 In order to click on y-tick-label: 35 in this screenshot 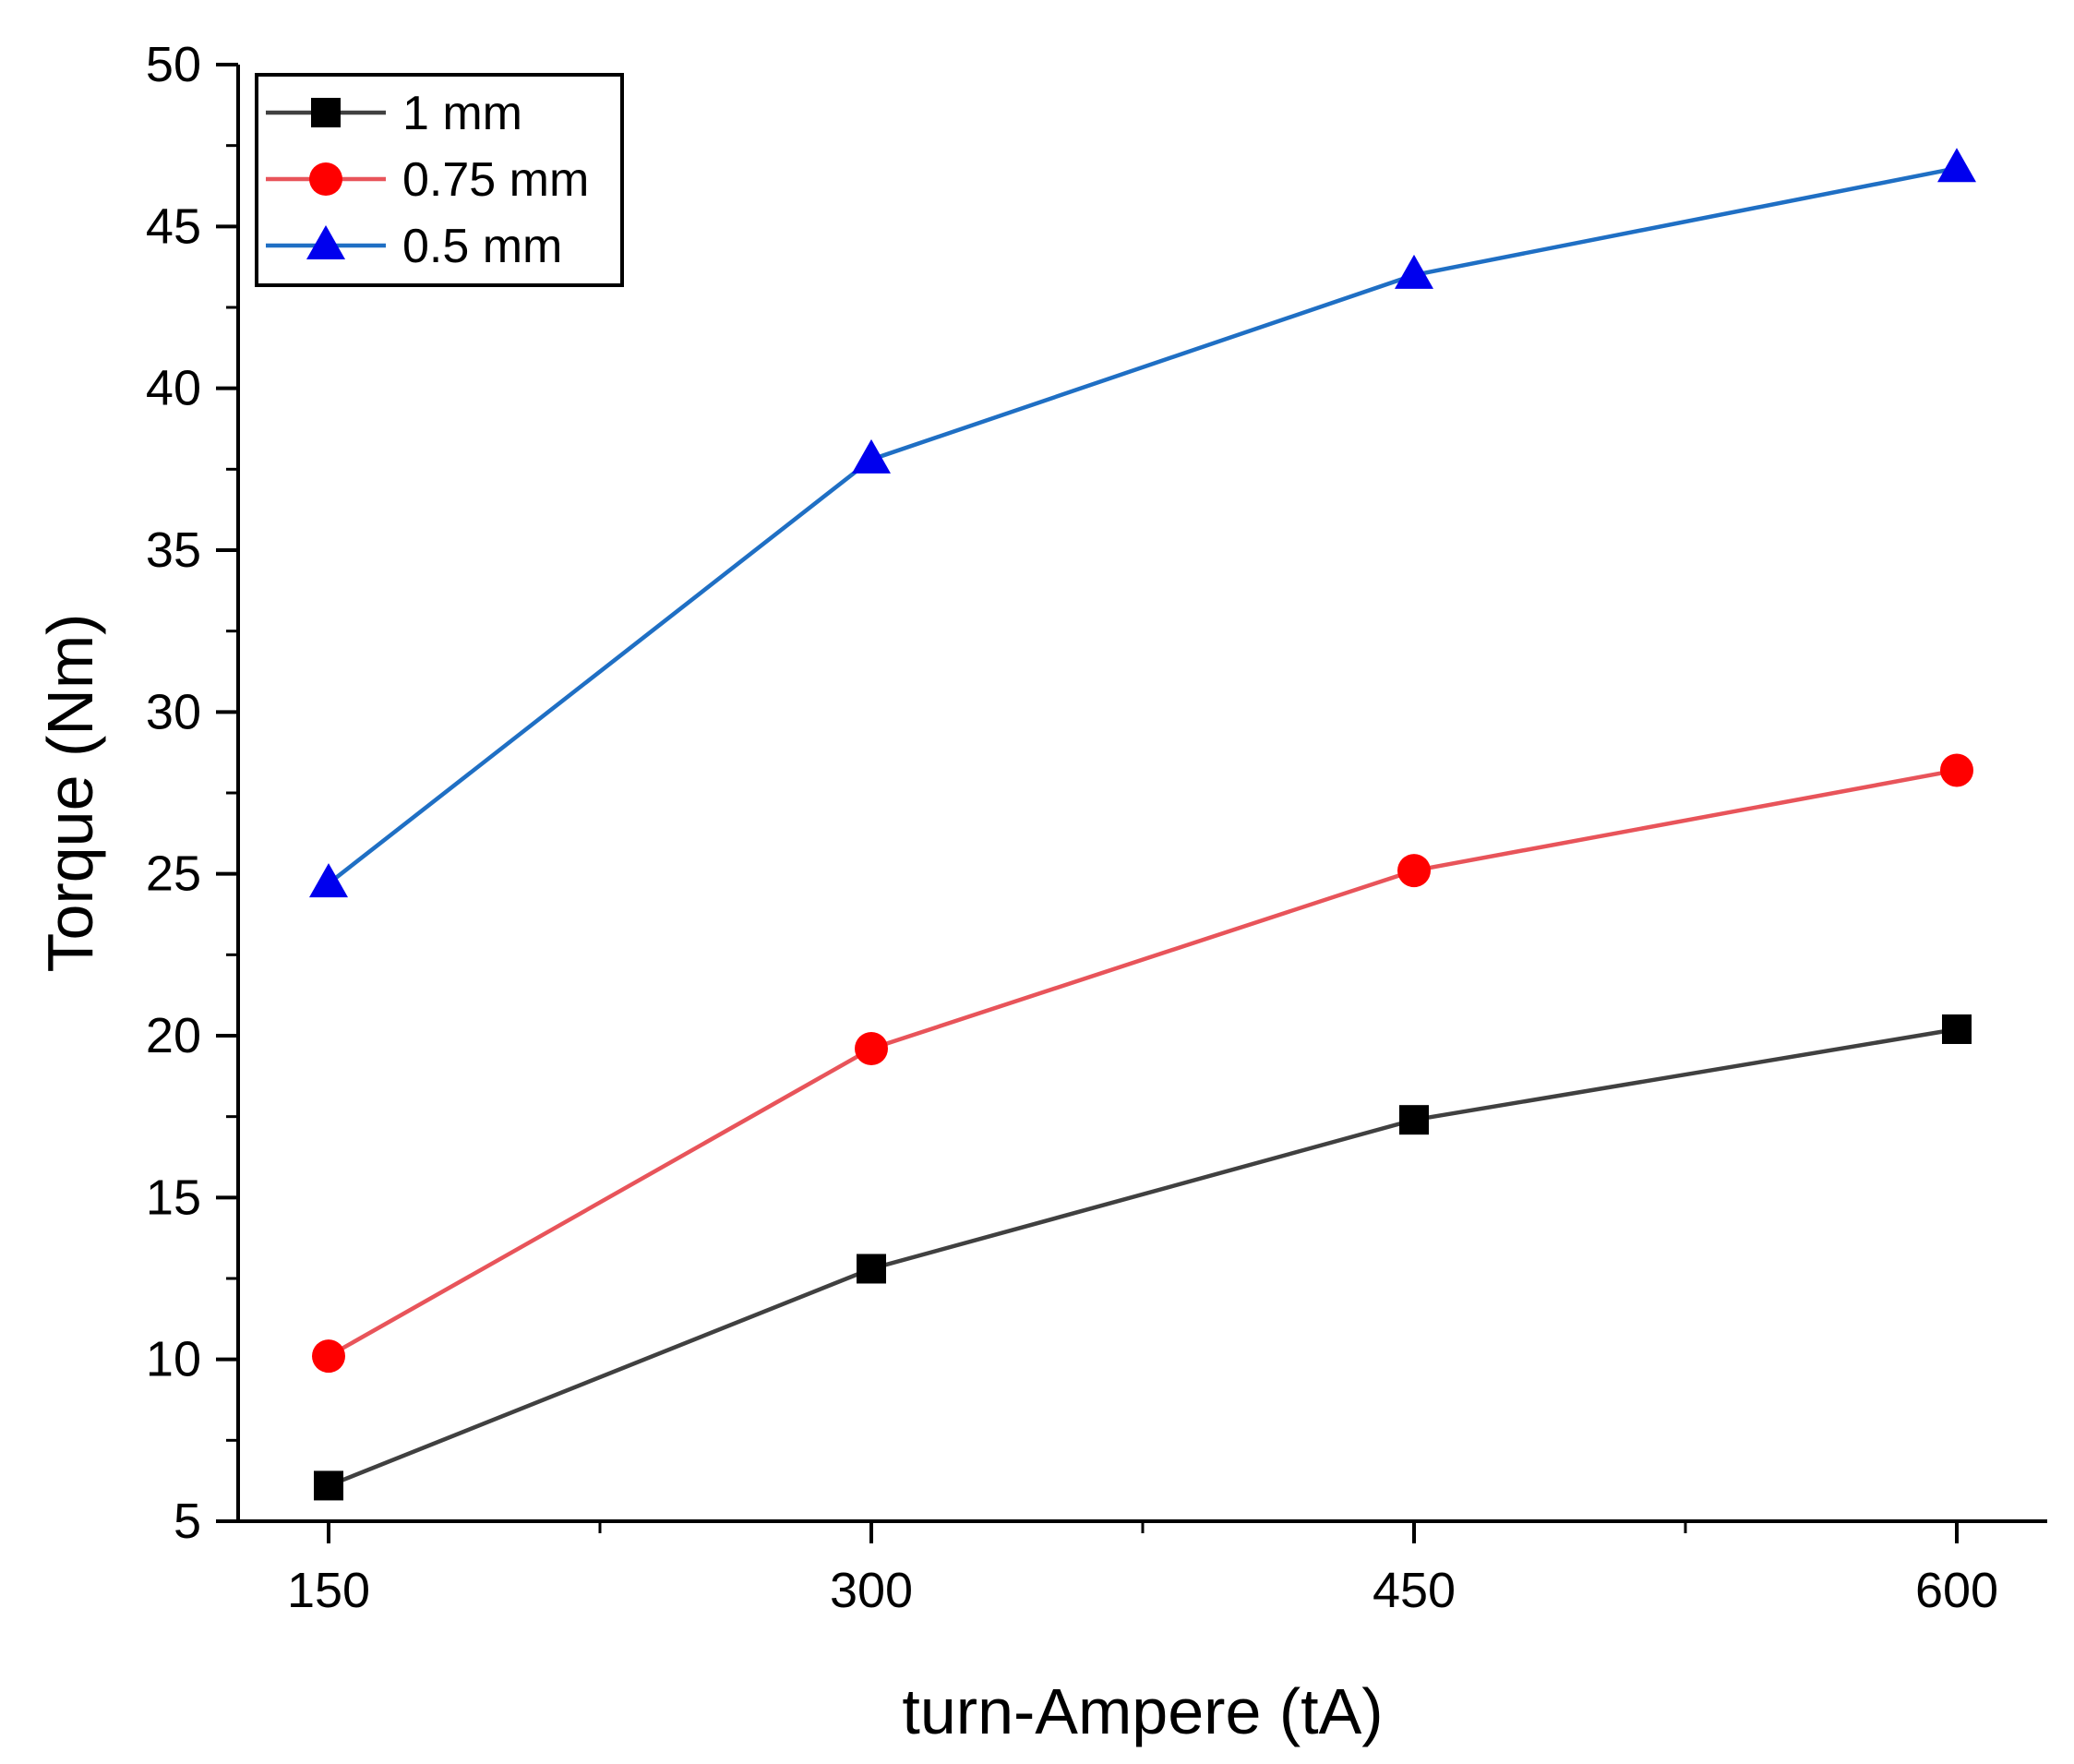, I will do `click(173, 550)`.